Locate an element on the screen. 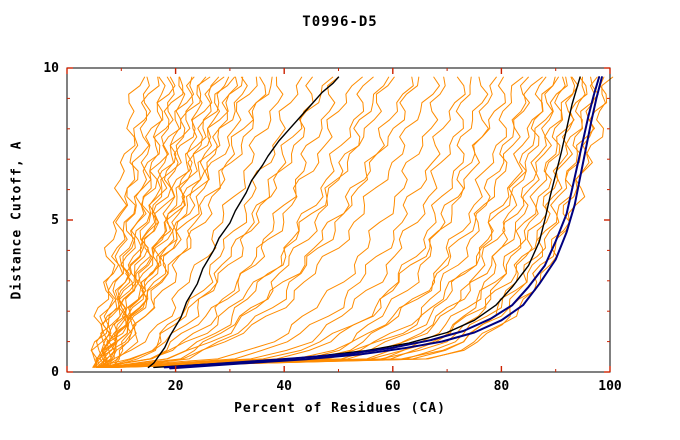 Image resolution: width=680 pixels, height=440 pixels. y-tick-label: 5 is located at coordinates (55, 220).